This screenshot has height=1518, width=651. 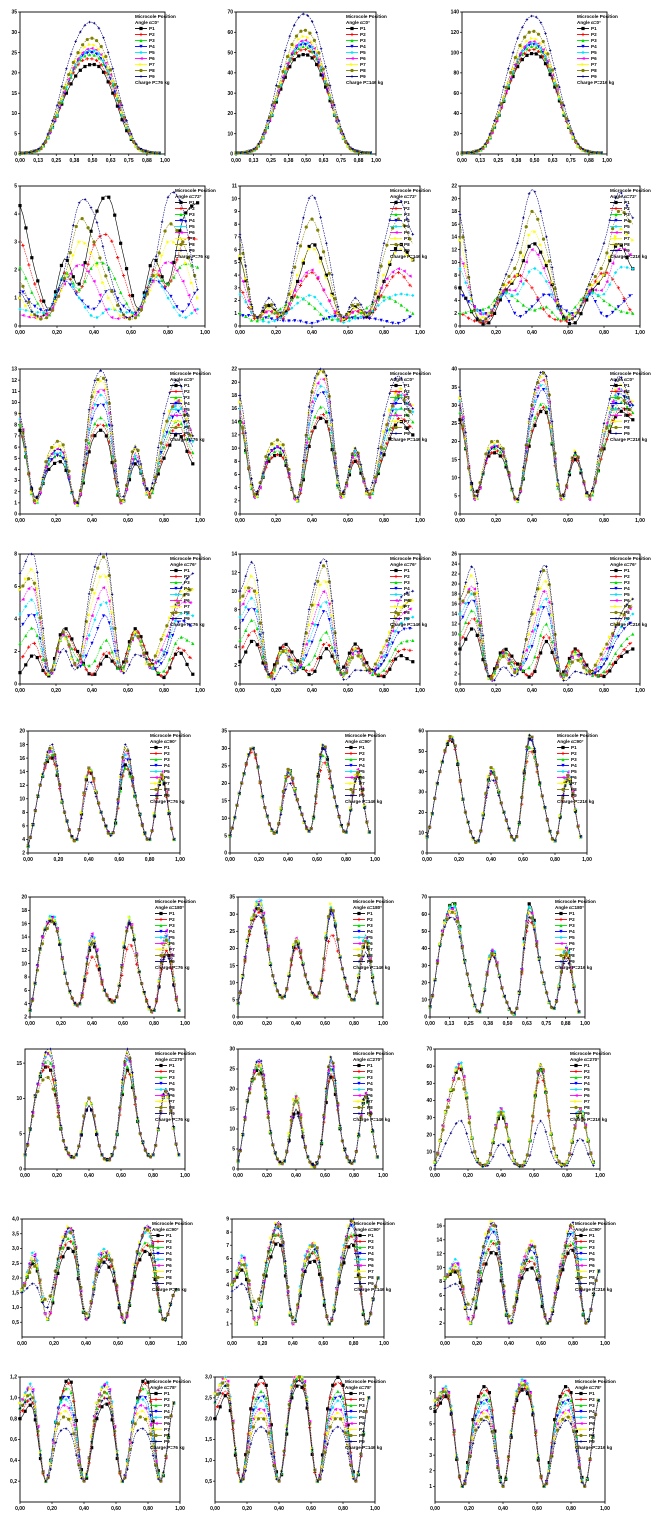 What do you see at coordinates (627, 238) in the screenshot?
I see `legend-entry: P7` at bounding box center [627, 238].